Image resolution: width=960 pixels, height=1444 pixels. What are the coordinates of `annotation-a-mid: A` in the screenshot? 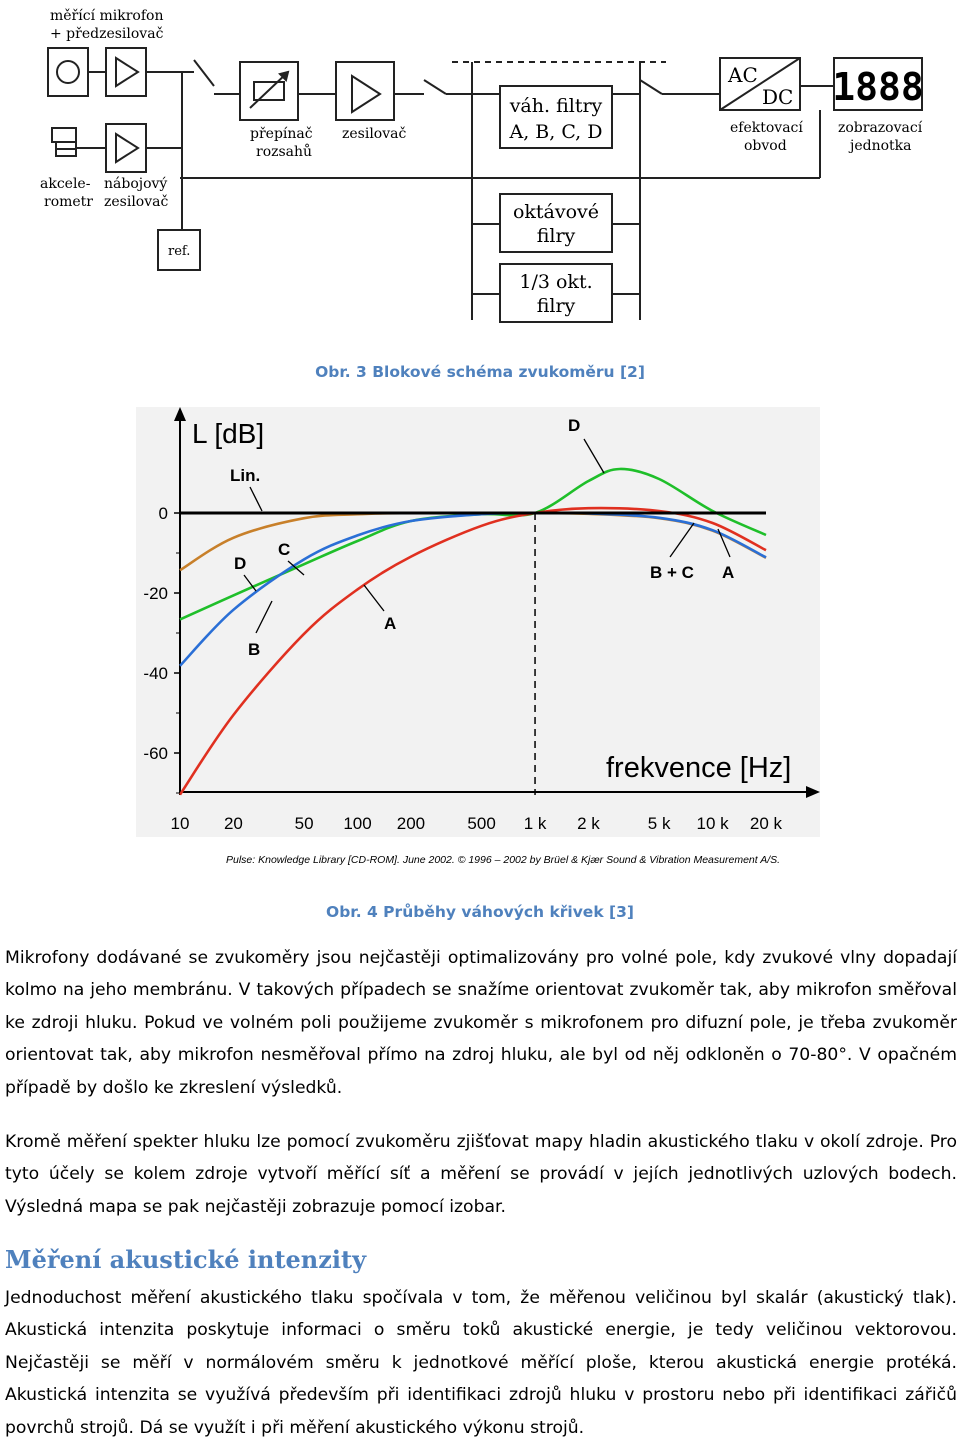 It's located at (390, 623).